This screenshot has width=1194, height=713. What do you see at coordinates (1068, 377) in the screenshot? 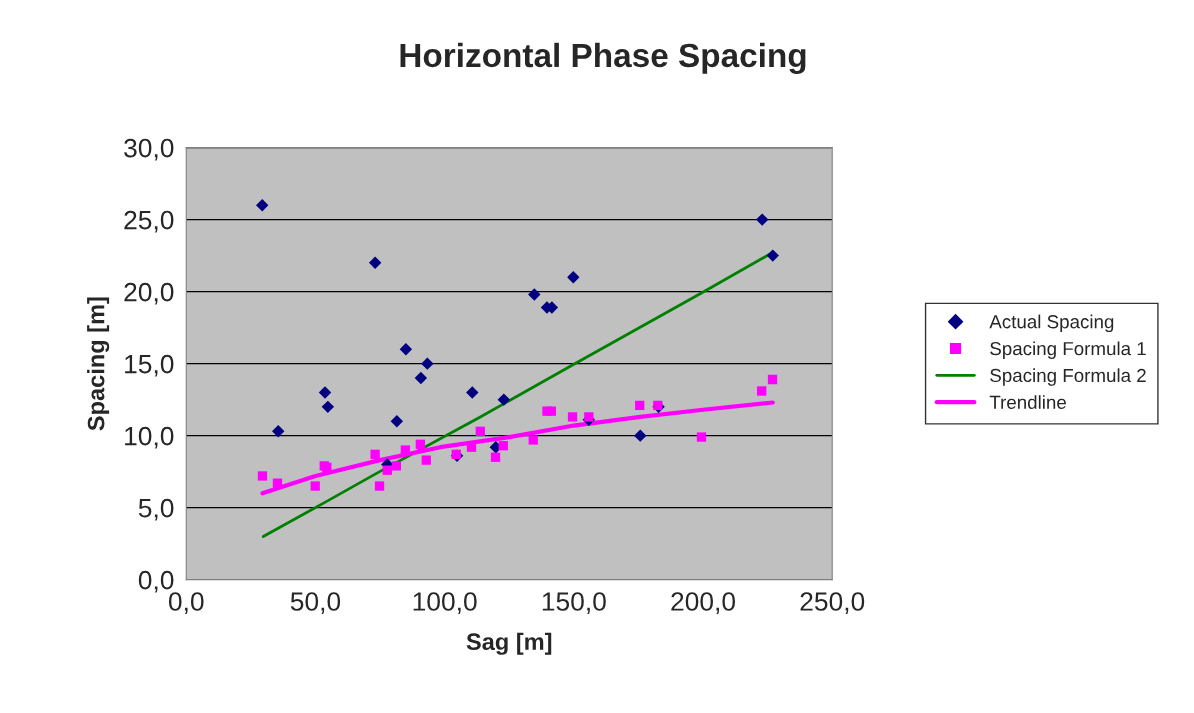
I see `legend-label: Spacing Formula 2` at bounding box center [1068, 377].